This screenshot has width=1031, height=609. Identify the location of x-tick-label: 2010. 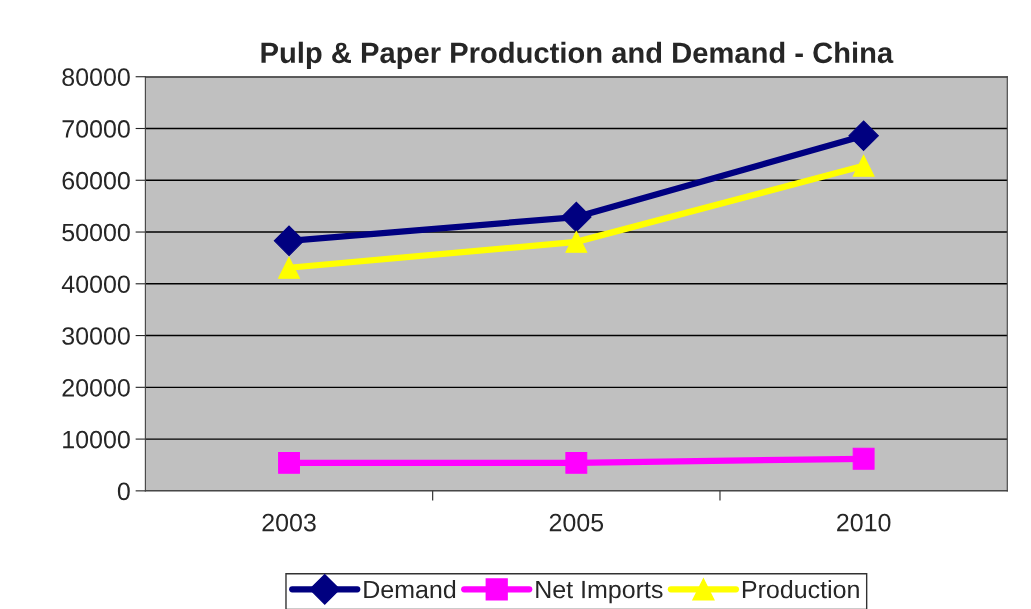
(864, 522).